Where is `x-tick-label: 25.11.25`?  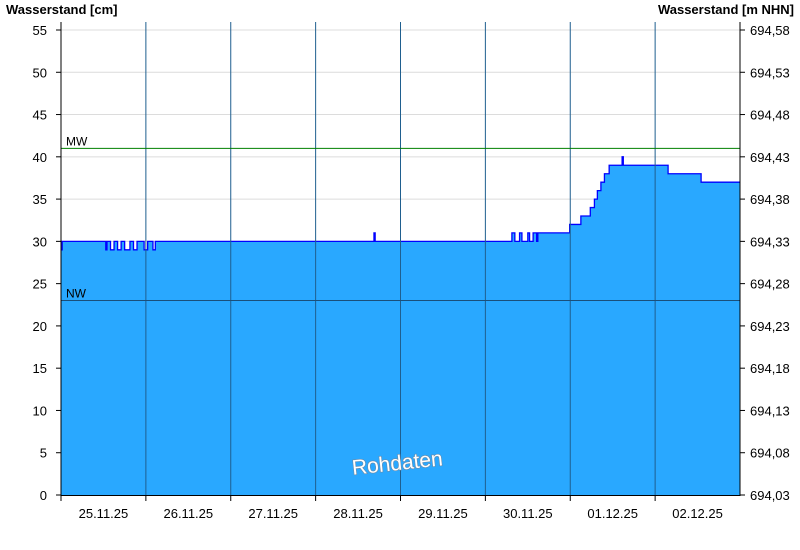
x-tick-label: 25.11.25 is located at coordinates (104, 513).